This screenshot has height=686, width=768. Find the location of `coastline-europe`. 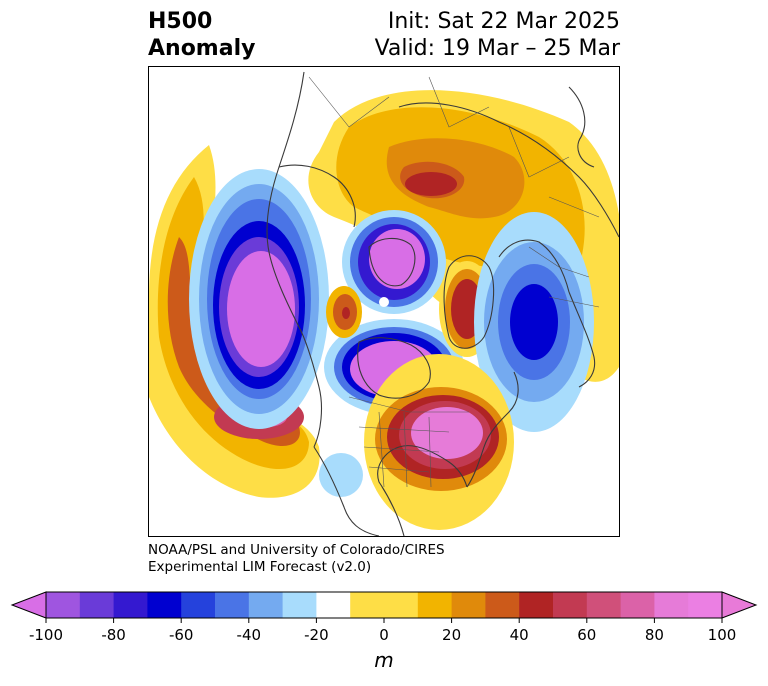

coastline-europe is located at coordinates (582, 339).